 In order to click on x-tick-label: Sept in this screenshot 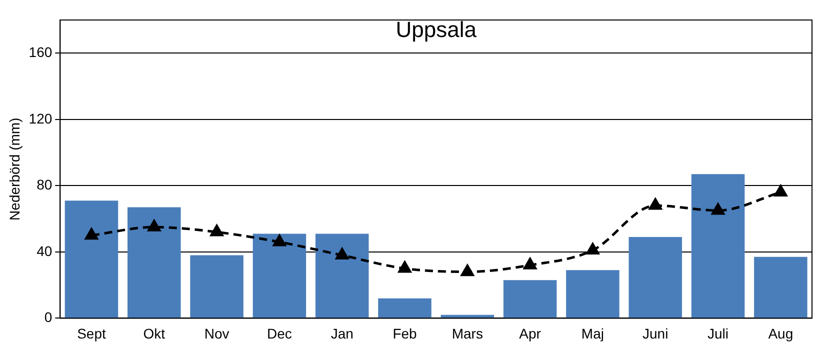, I will do `click(91, 333)`.